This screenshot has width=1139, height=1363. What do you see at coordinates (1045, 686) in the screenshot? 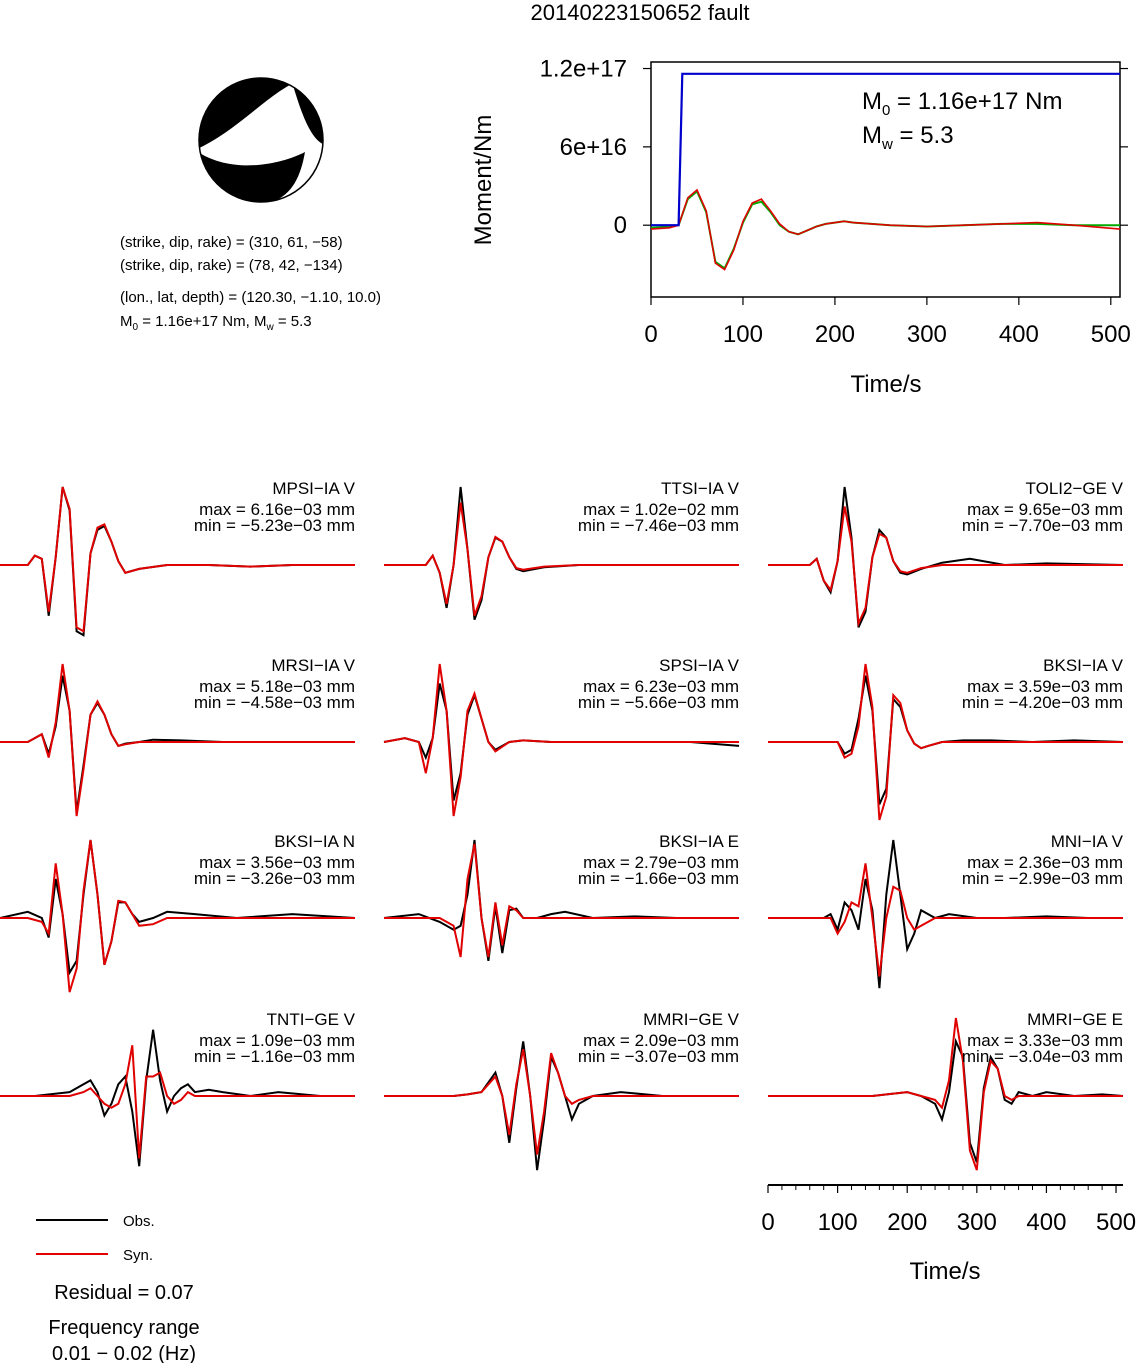
I see `waveform-max-label: max = 3.59e−03 mm` at bounding box center [1045, 686].